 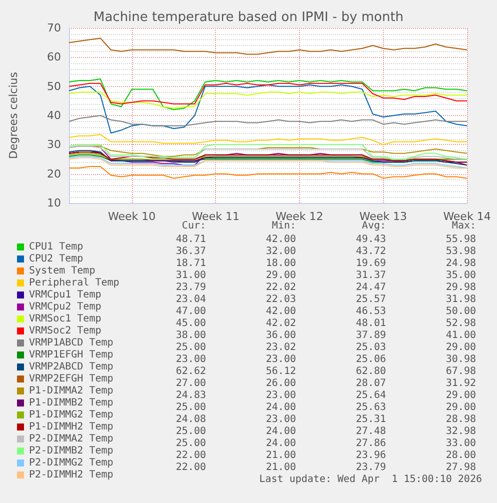 What do you see at coordinates (371, 251) in the screenshot?
I see `text: 43.72` at bounding box center [371, 251].